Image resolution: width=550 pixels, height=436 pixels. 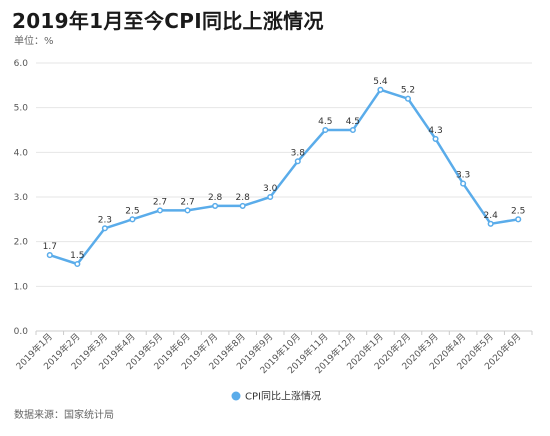 I want to click on data-label: 2.3, so click(x=105, y=220).